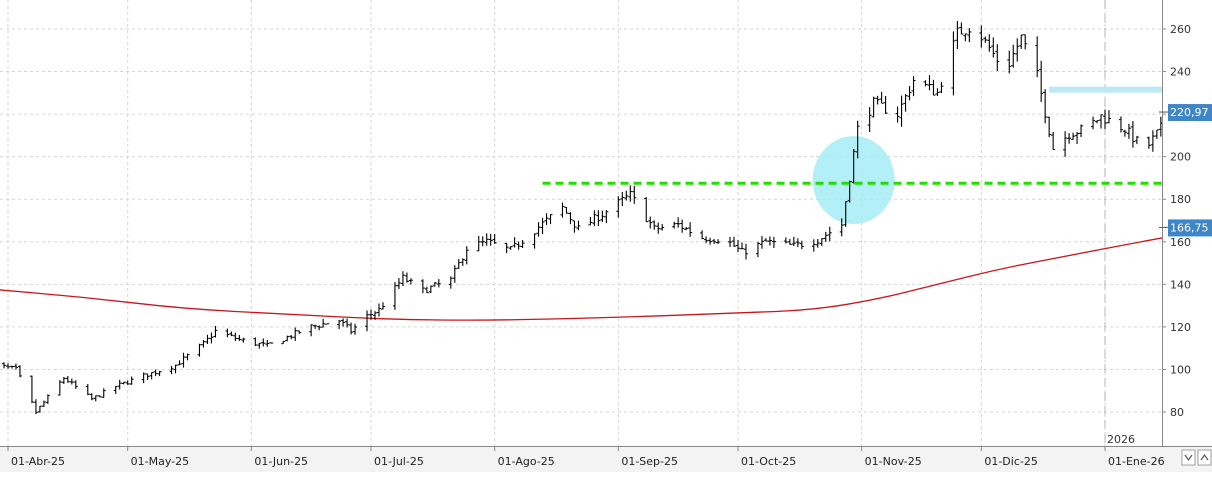  I want to click on year-label: 2026, so click(1121, 439).